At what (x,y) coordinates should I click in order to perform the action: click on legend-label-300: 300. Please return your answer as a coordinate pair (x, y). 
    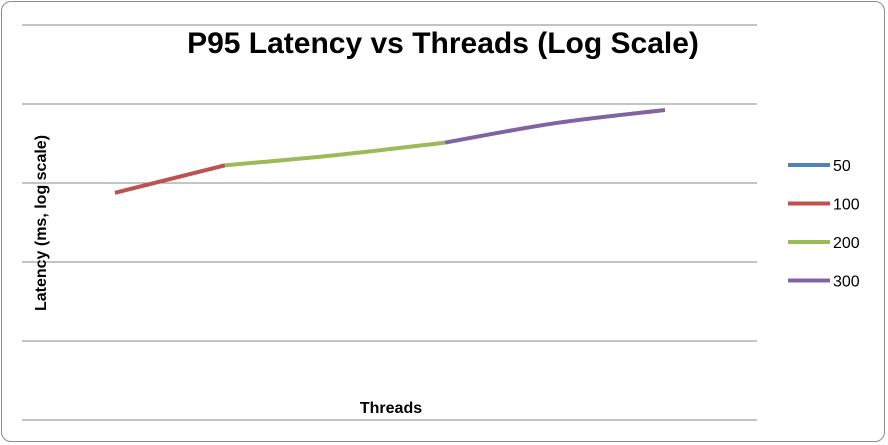
    Looking at the image, I should click on (846, 282).